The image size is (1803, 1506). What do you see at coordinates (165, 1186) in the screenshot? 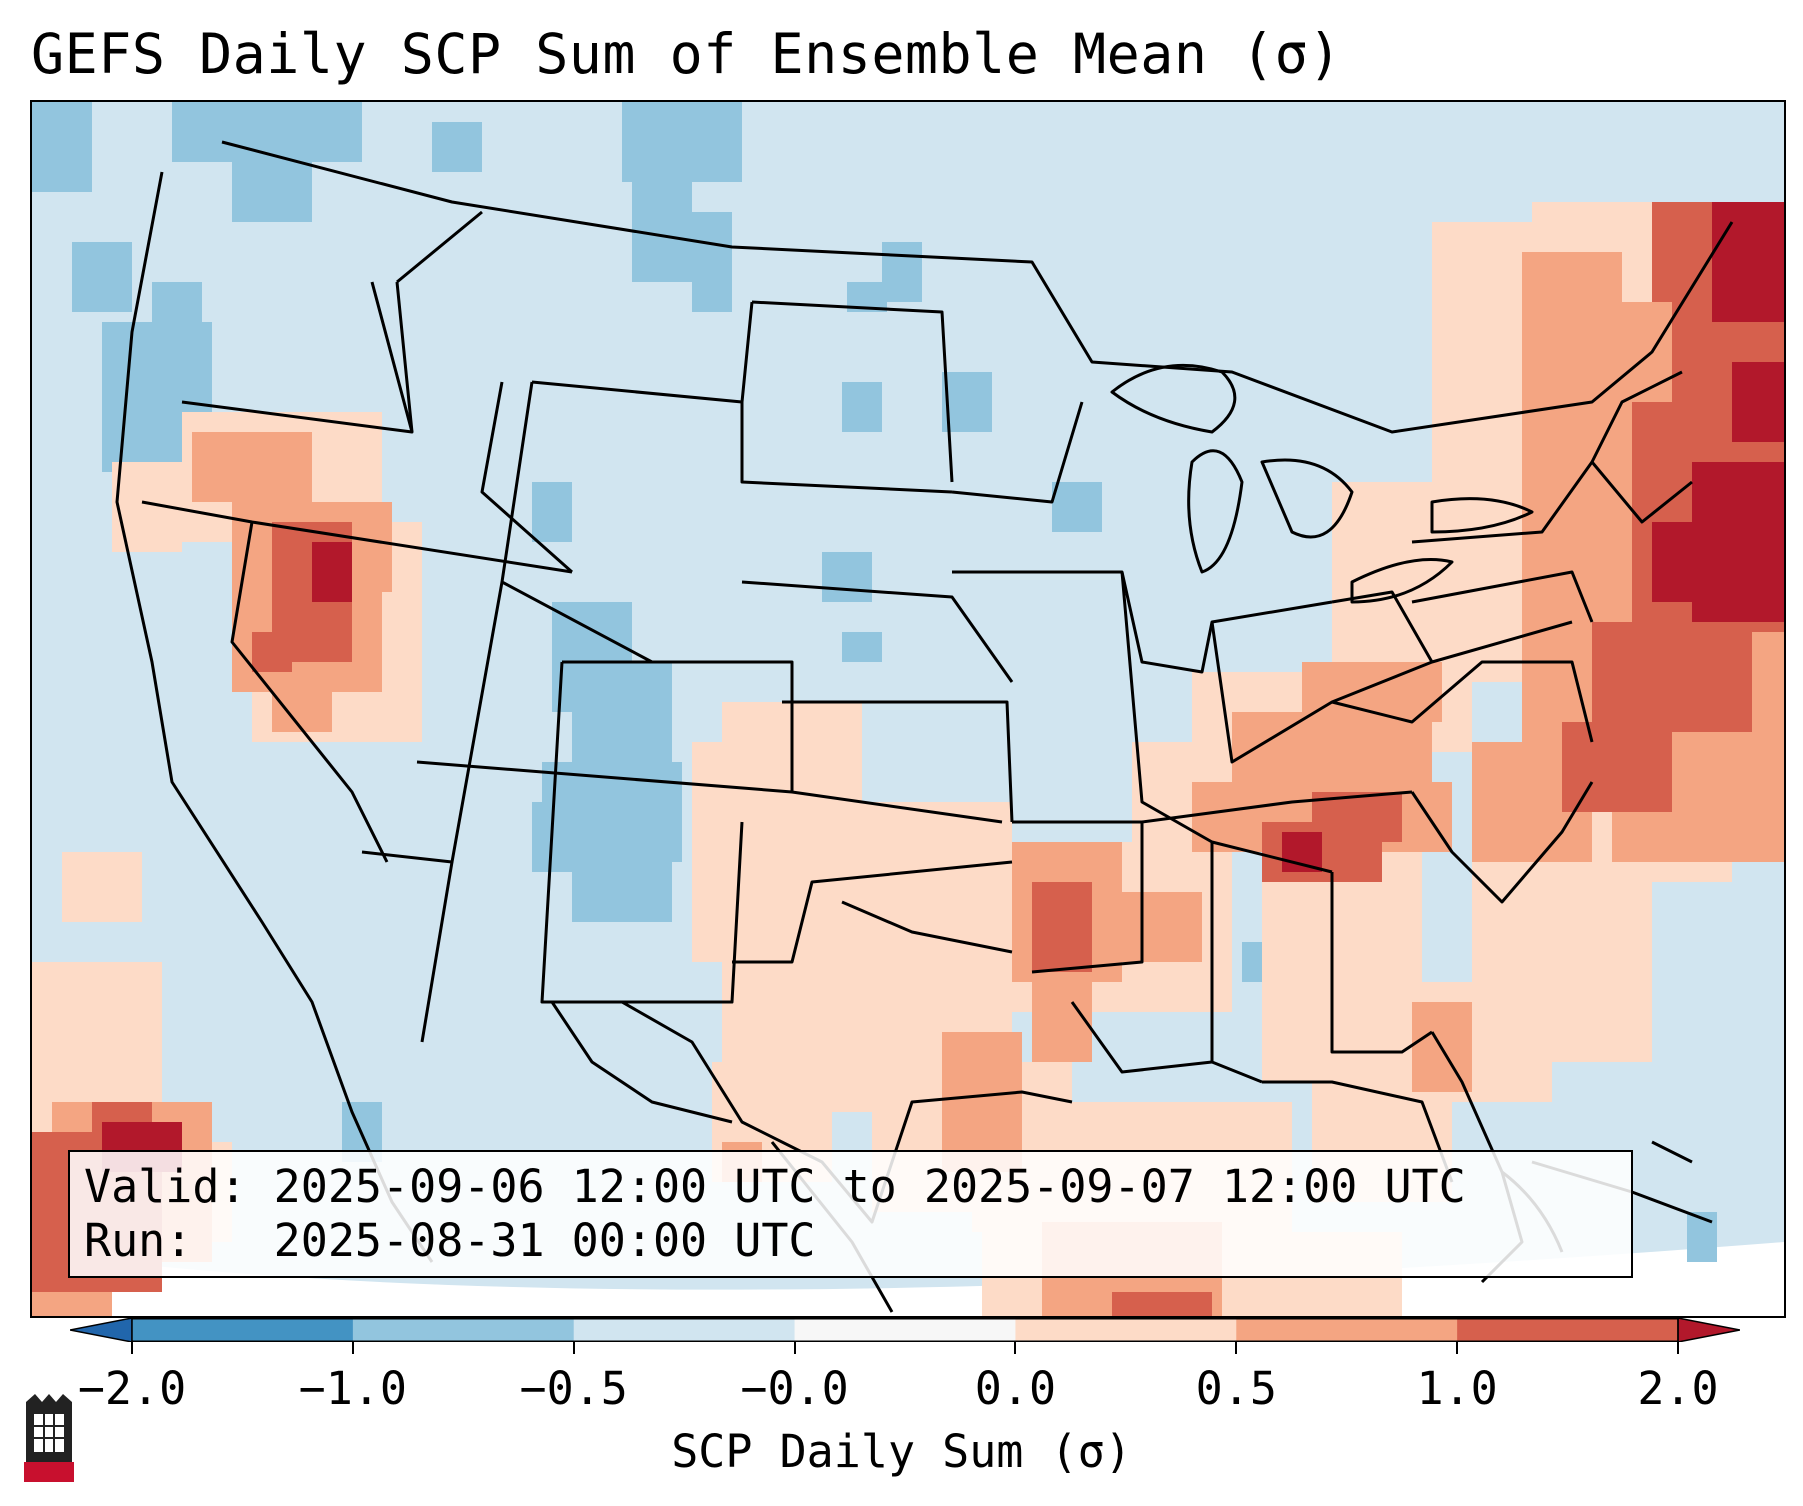
I see `valid-label: Valid:` at bounding box center [165, 1186].